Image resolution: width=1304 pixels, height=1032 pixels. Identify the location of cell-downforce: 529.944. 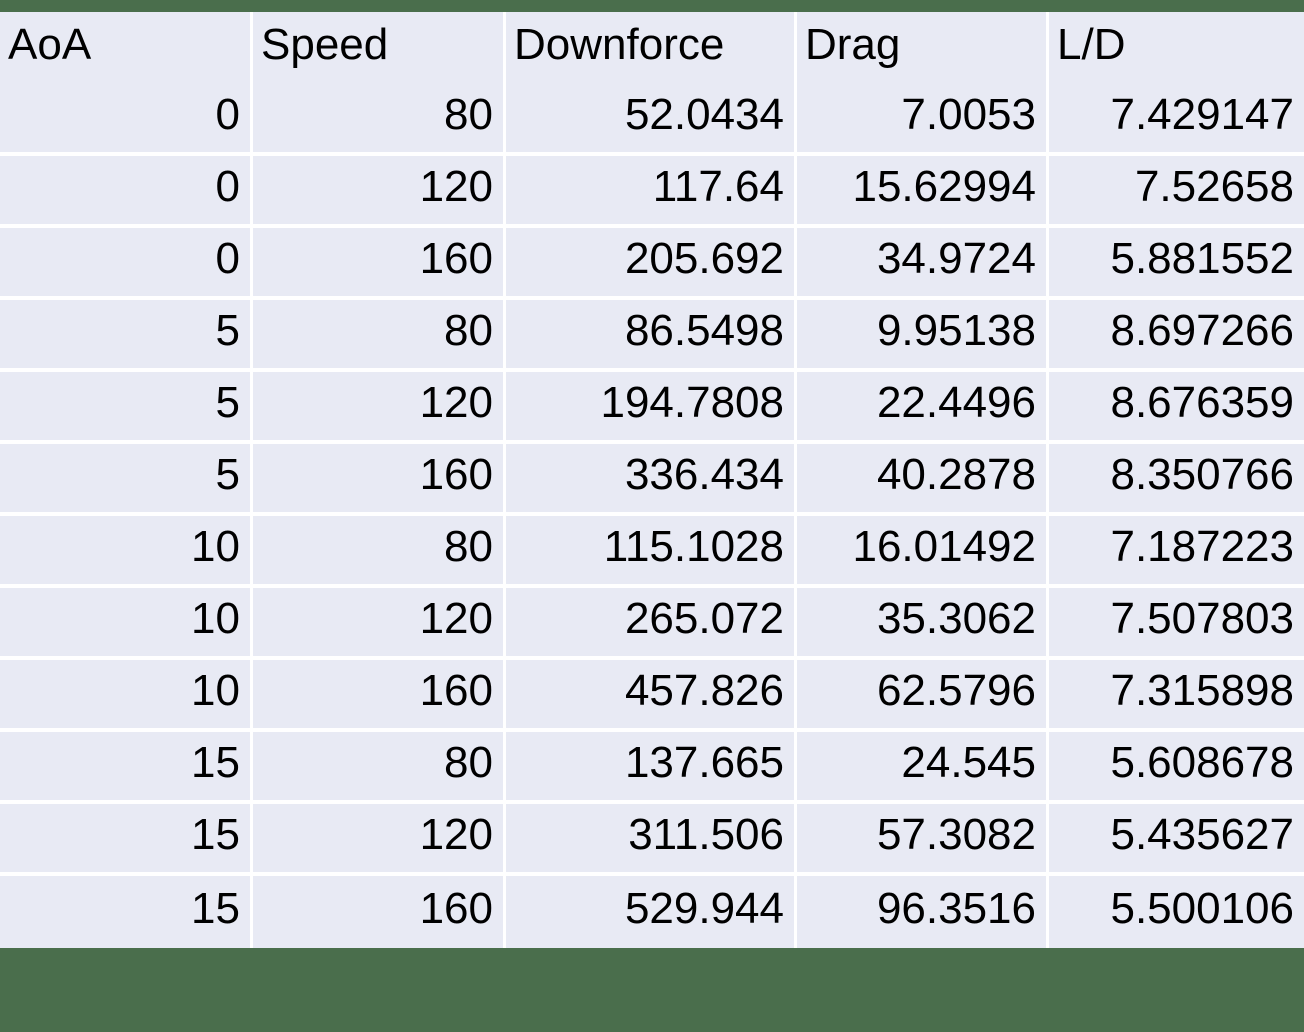
(651, 912).